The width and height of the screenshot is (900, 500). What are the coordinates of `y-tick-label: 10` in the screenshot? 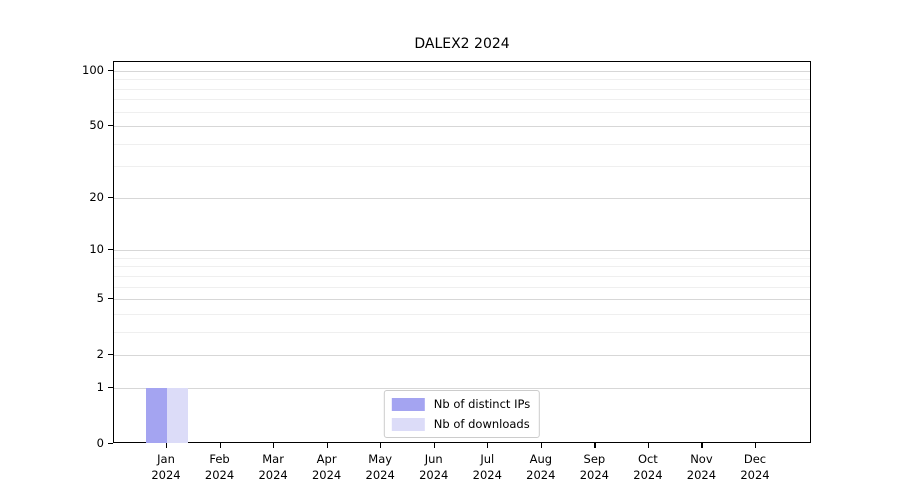 It's located at (96, 249).